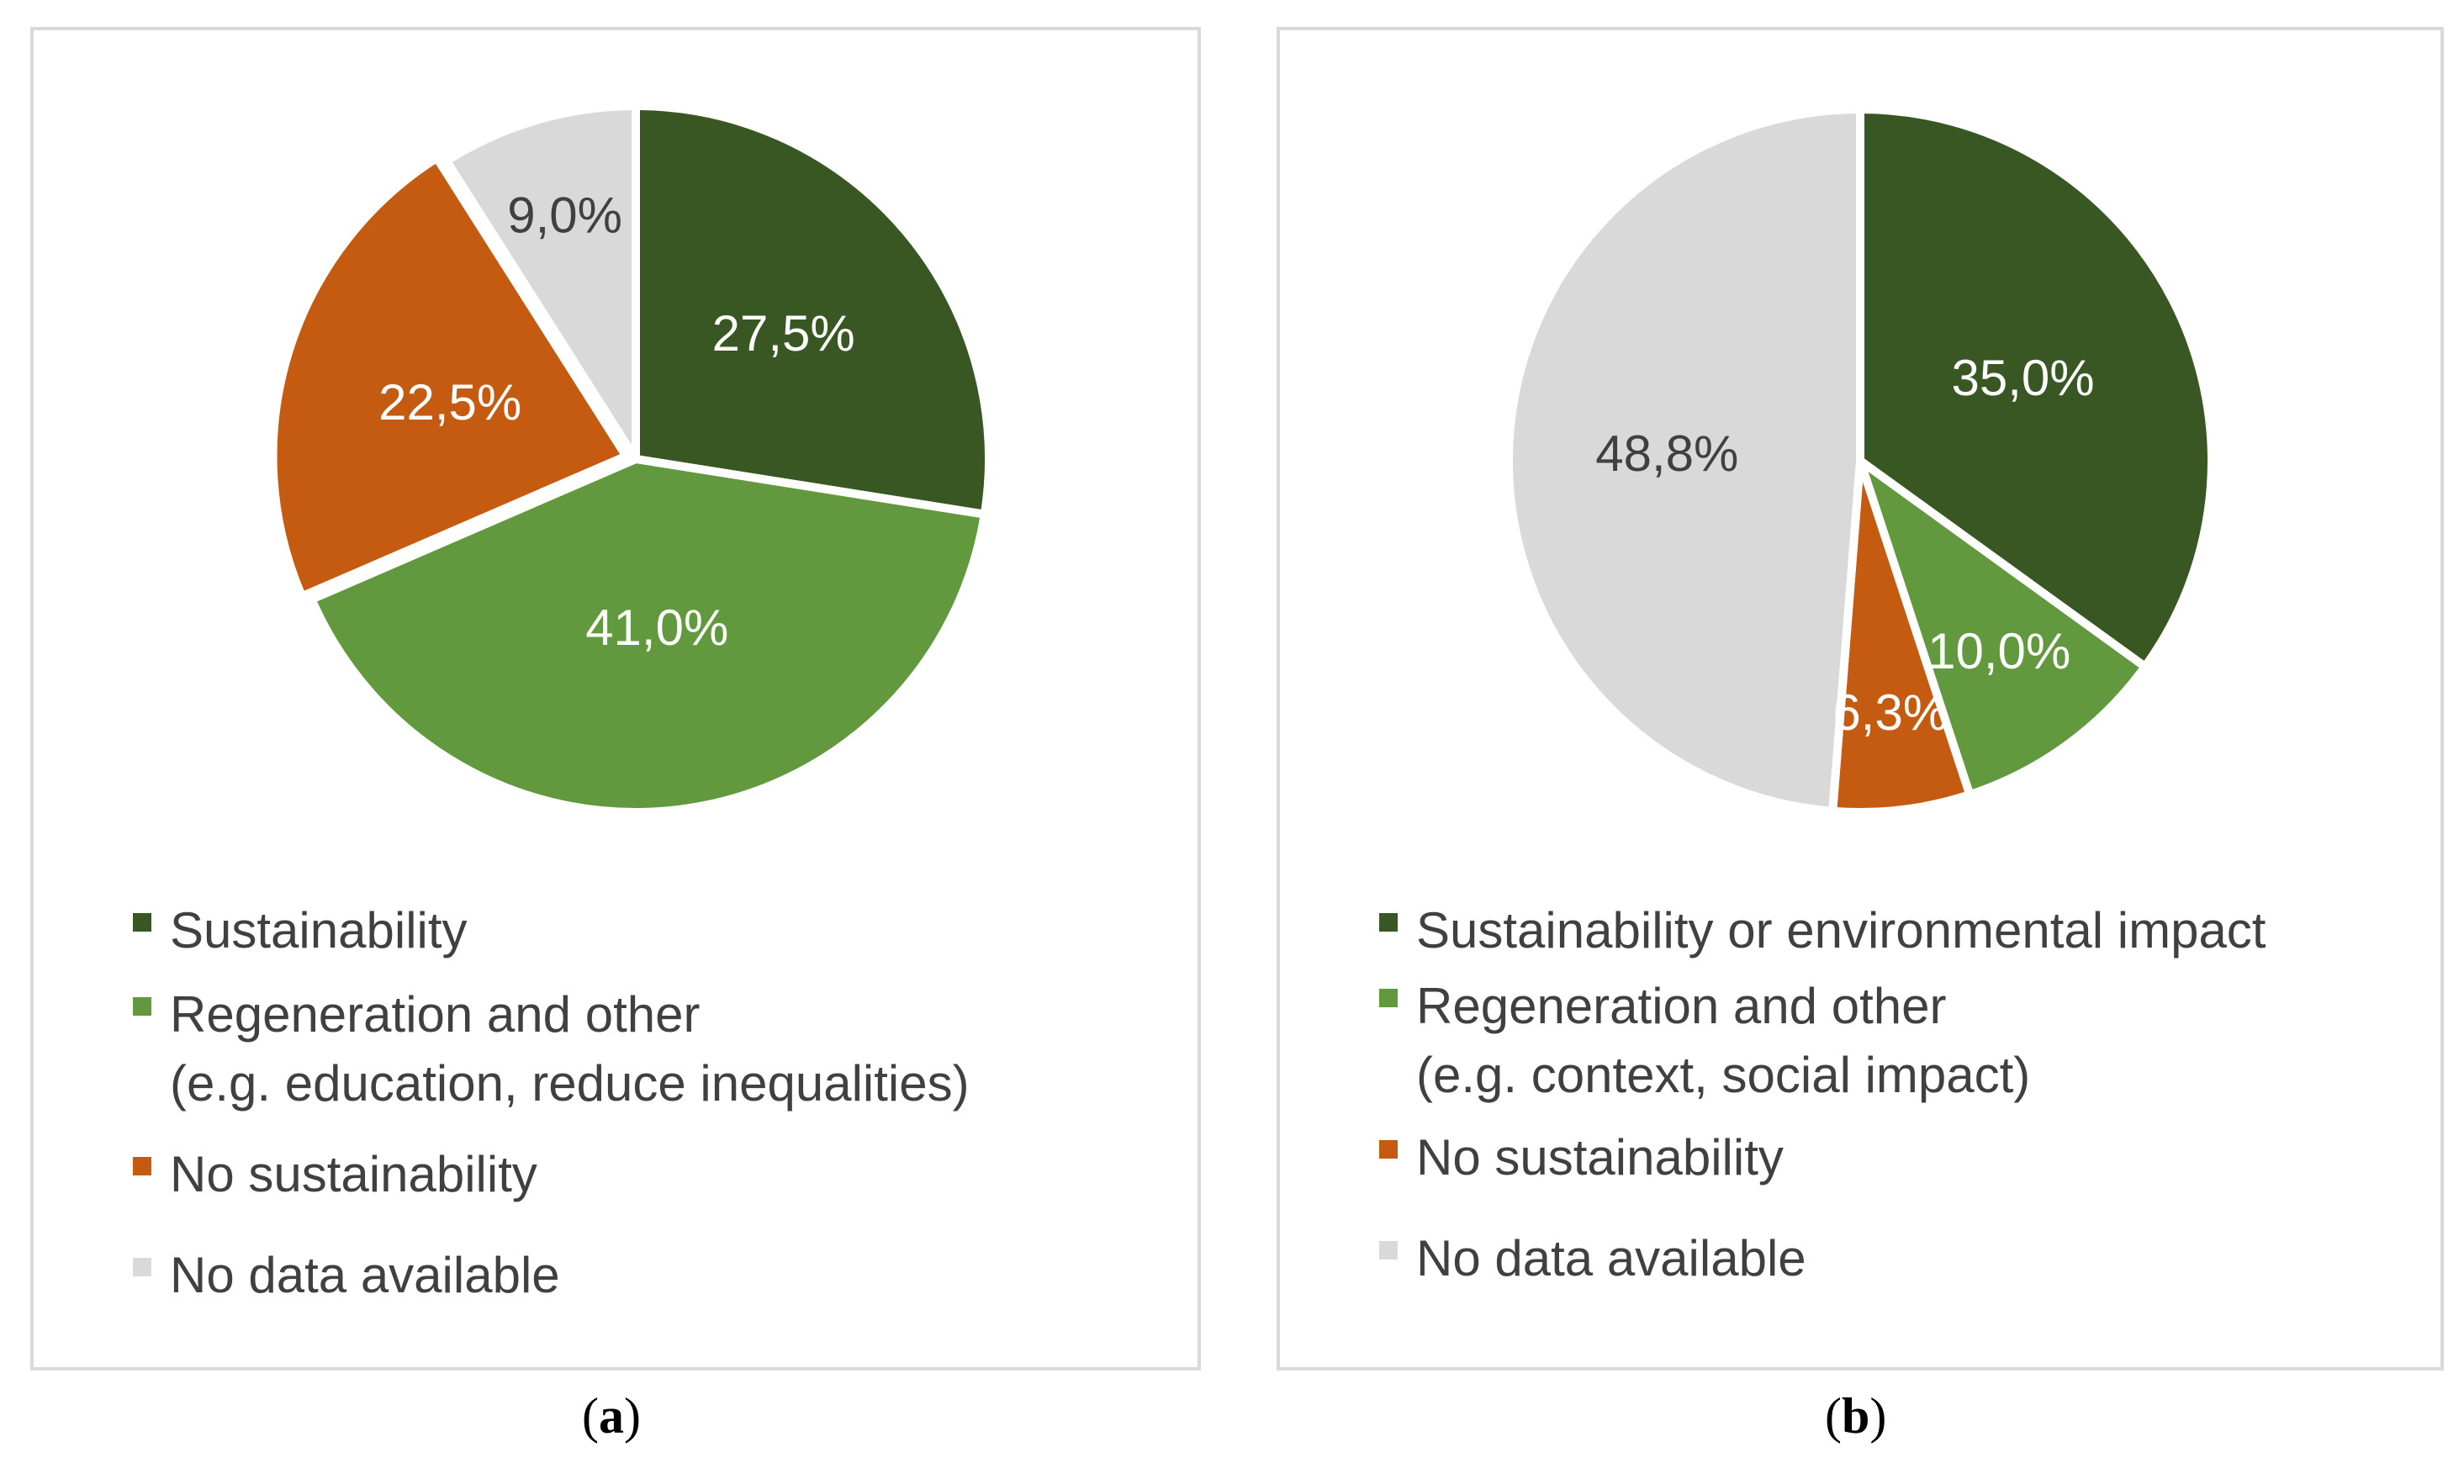 The height and width of the screenshot is (1484, 2464). I want to click on caption-b: (b), so click(1856, 1416).